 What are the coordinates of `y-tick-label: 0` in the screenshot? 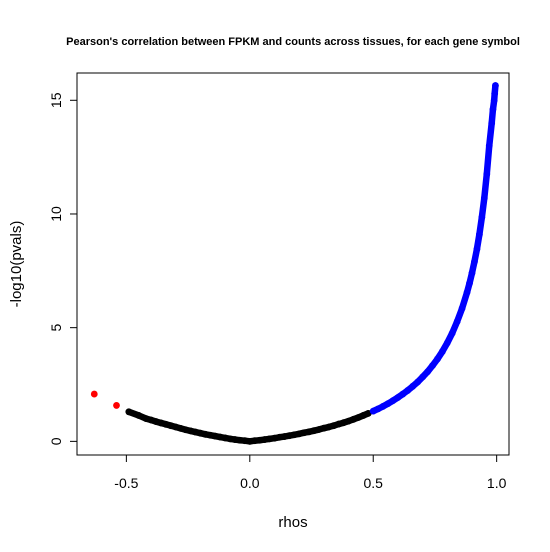 It's located at (56, 441).